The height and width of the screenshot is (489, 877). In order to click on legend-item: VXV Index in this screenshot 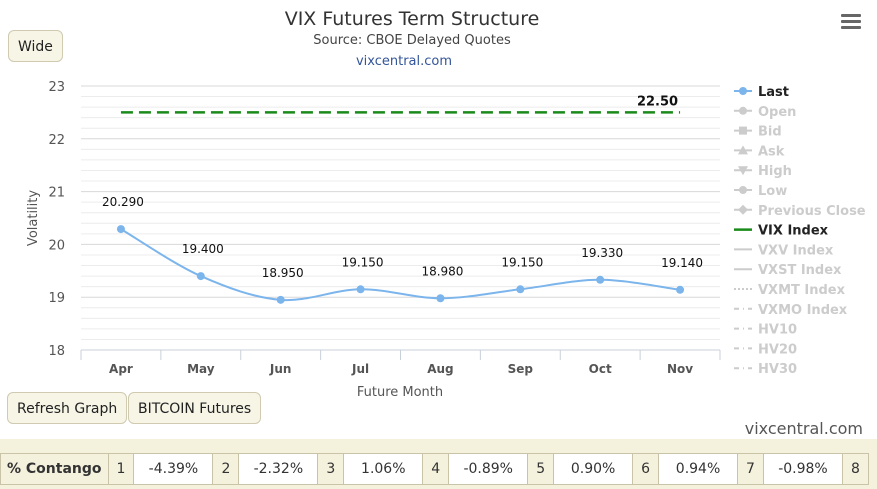, I will do `click(784, 250)`.